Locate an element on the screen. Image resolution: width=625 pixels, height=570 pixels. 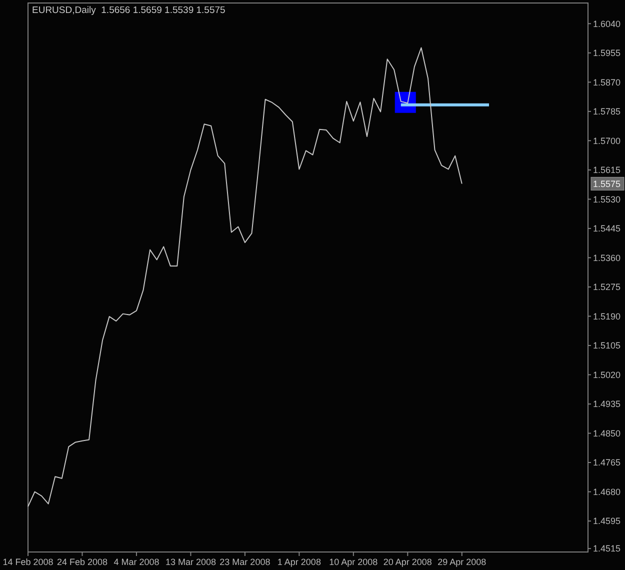
y-tick-label: 1.5275 is located at coordinates (607, 287).